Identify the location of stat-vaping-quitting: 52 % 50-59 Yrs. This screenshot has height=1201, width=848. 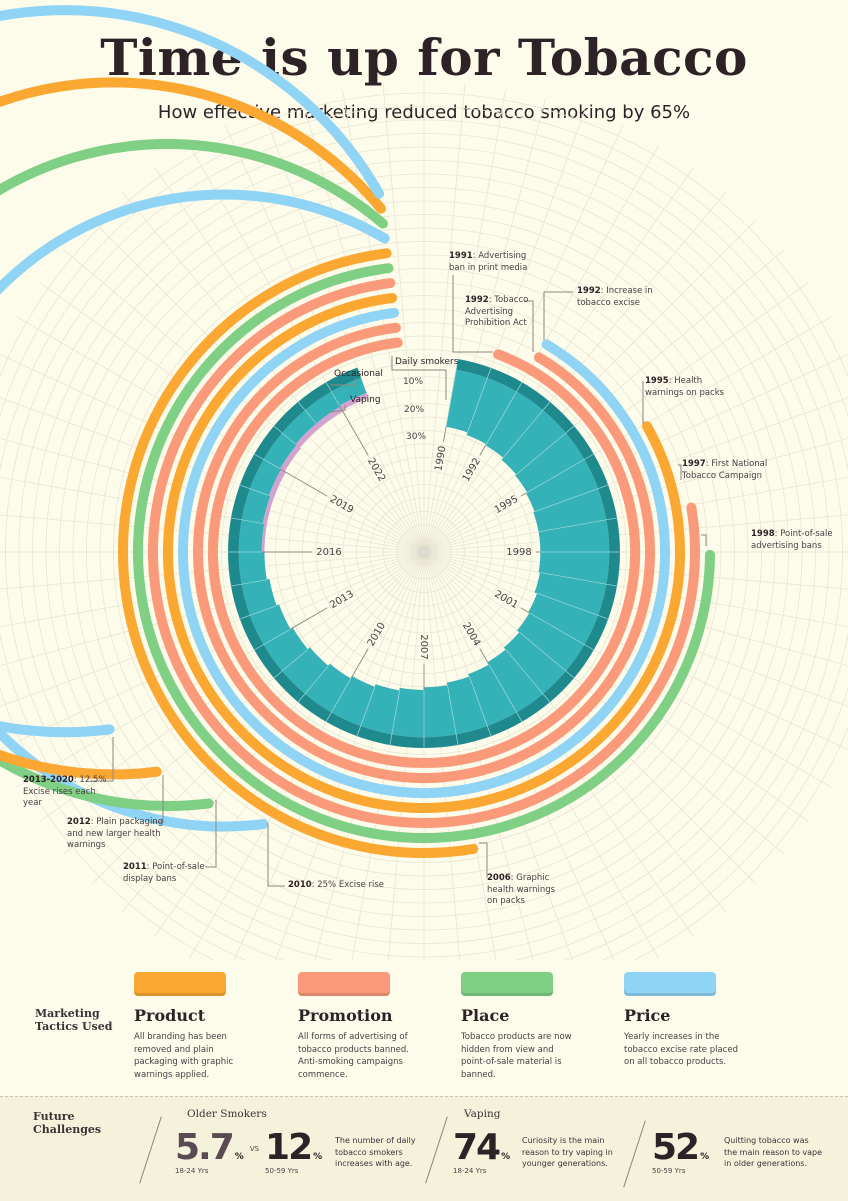
(680, 1152).